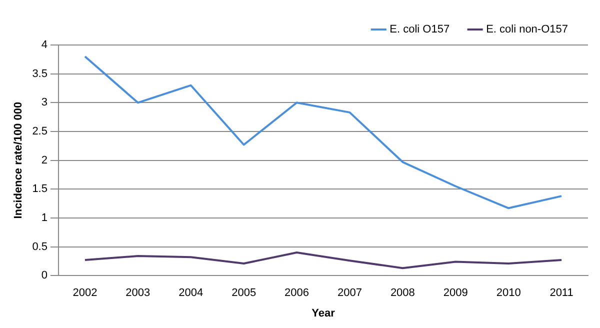 Image resolution: width=600 pixels, height=328 pixels. I want to click on y-tick-label: 1, so click(44, 218).